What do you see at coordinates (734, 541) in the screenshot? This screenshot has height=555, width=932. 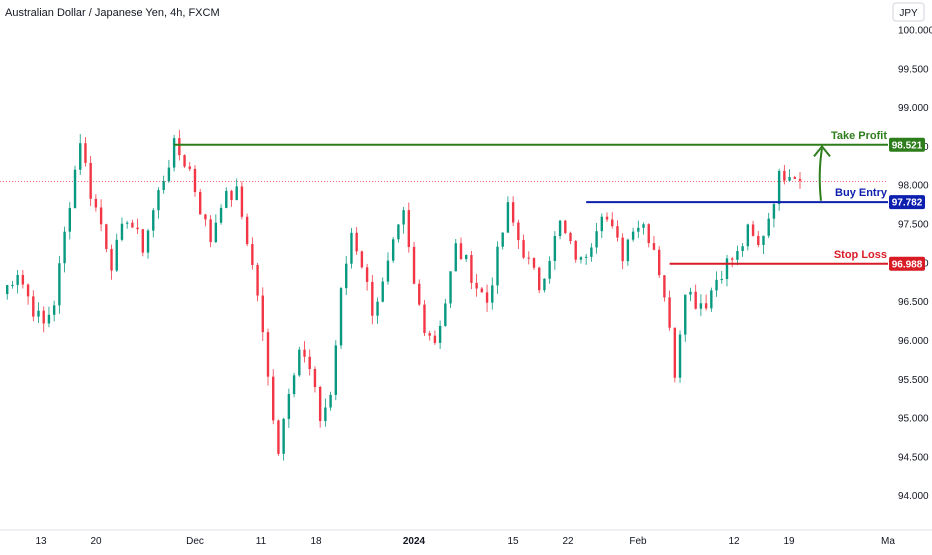 I see `x-tick-label: 12` at bounding box center [734, 541].